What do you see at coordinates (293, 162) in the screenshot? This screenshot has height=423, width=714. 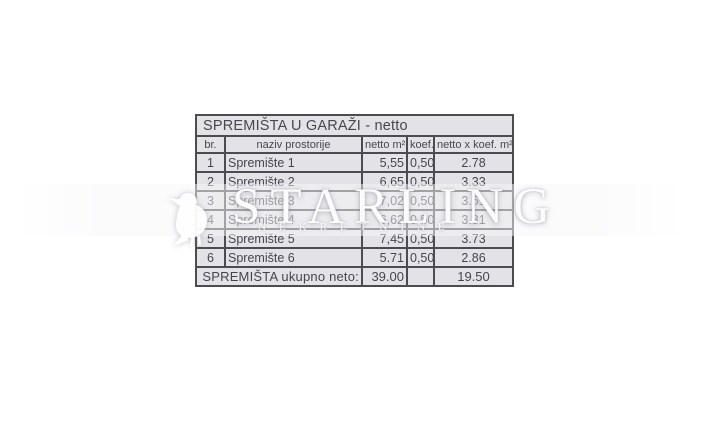 I see `cell-naziv: Spremište 1` at bounding box center [293, 162].